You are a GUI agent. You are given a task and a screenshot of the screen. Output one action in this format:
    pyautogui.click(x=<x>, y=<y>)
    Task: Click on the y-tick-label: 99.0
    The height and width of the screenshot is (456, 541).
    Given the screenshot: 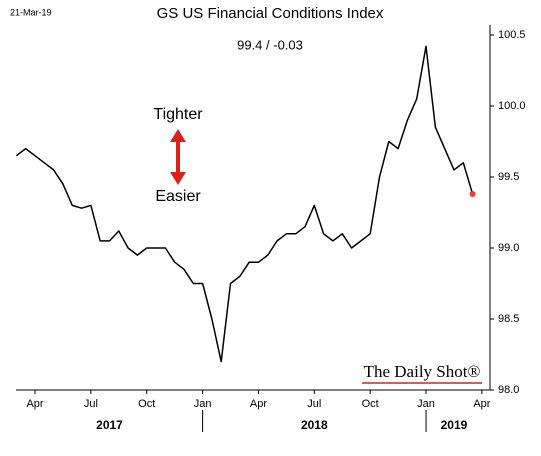 What is the action you would take?
    pyautogui.click(x=508, y=248)
    